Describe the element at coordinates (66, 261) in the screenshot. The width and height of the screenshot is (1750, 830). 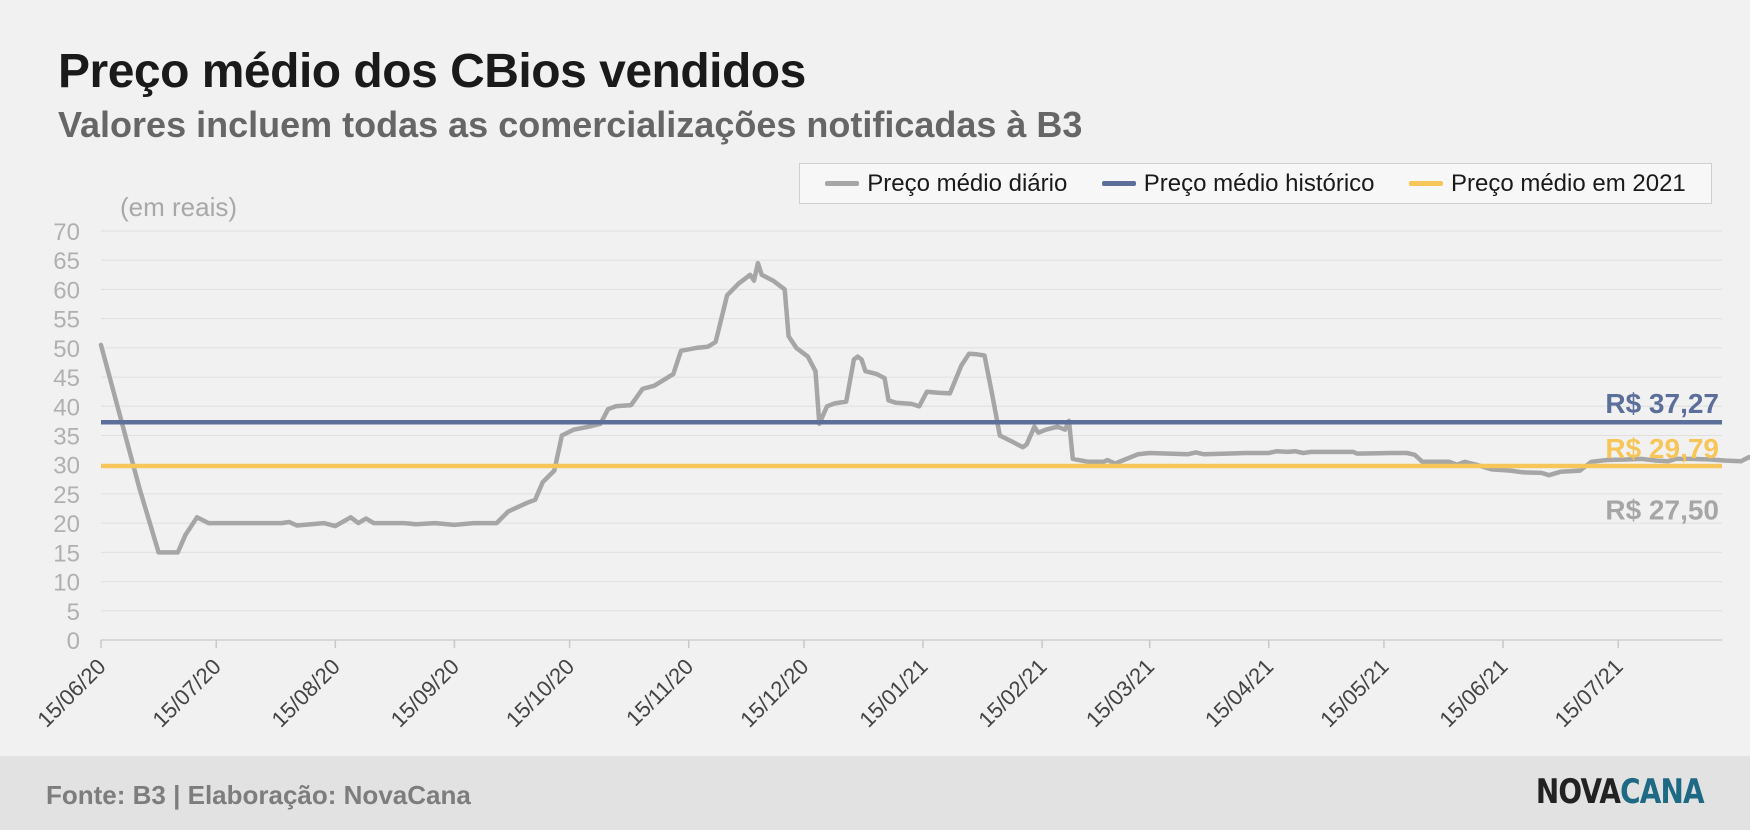
I see `y-tick-label: 65` at that location.